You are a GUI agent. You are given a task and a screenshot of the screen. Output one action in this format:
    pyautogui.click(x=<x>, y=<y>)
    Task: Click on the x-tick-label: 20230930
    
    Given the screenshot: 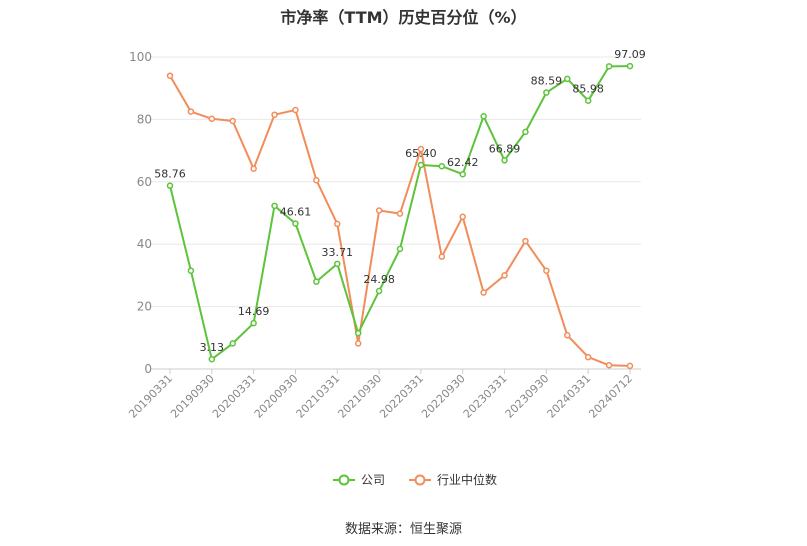 What is the action you would take?
    pyautogui.click(x=527, y=396)
    